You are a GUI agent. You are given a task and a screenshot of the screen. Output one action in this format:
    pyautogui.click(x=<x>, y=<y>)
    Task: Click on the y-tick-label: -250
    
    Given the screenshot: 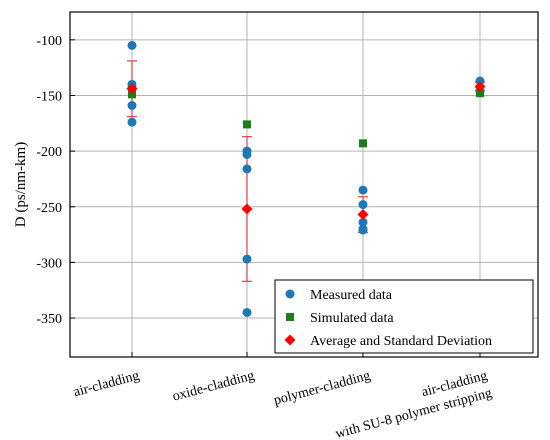 What is the action you would take?
    pyautogui.click(x=49, y=208)
    